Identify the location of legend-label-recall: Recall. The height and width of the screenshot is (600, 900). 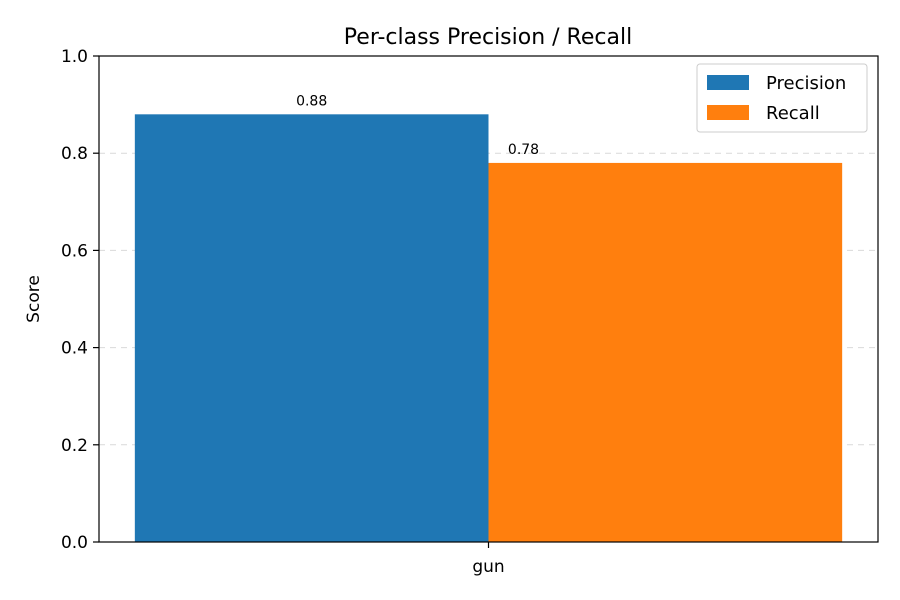
(793, 113).